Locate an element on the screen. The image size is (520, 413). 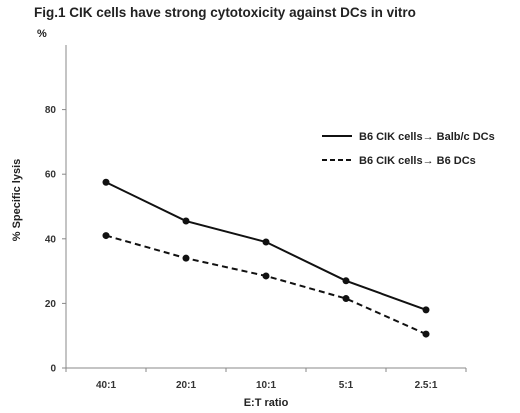
y-unit-label: % is located at coordinates (42, 34).